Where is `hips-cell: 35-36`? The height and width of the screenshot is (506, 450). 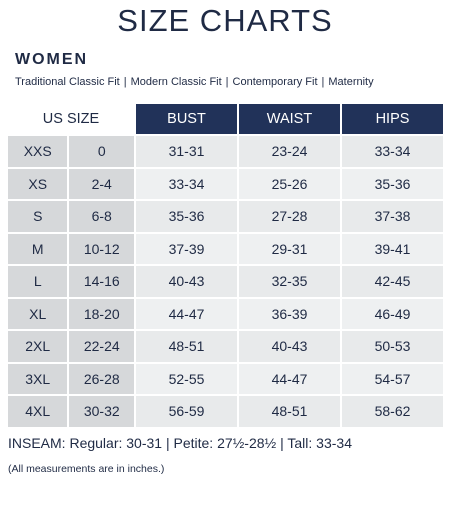
hips-cell: 35-36 is located at coordinates (392, 183).